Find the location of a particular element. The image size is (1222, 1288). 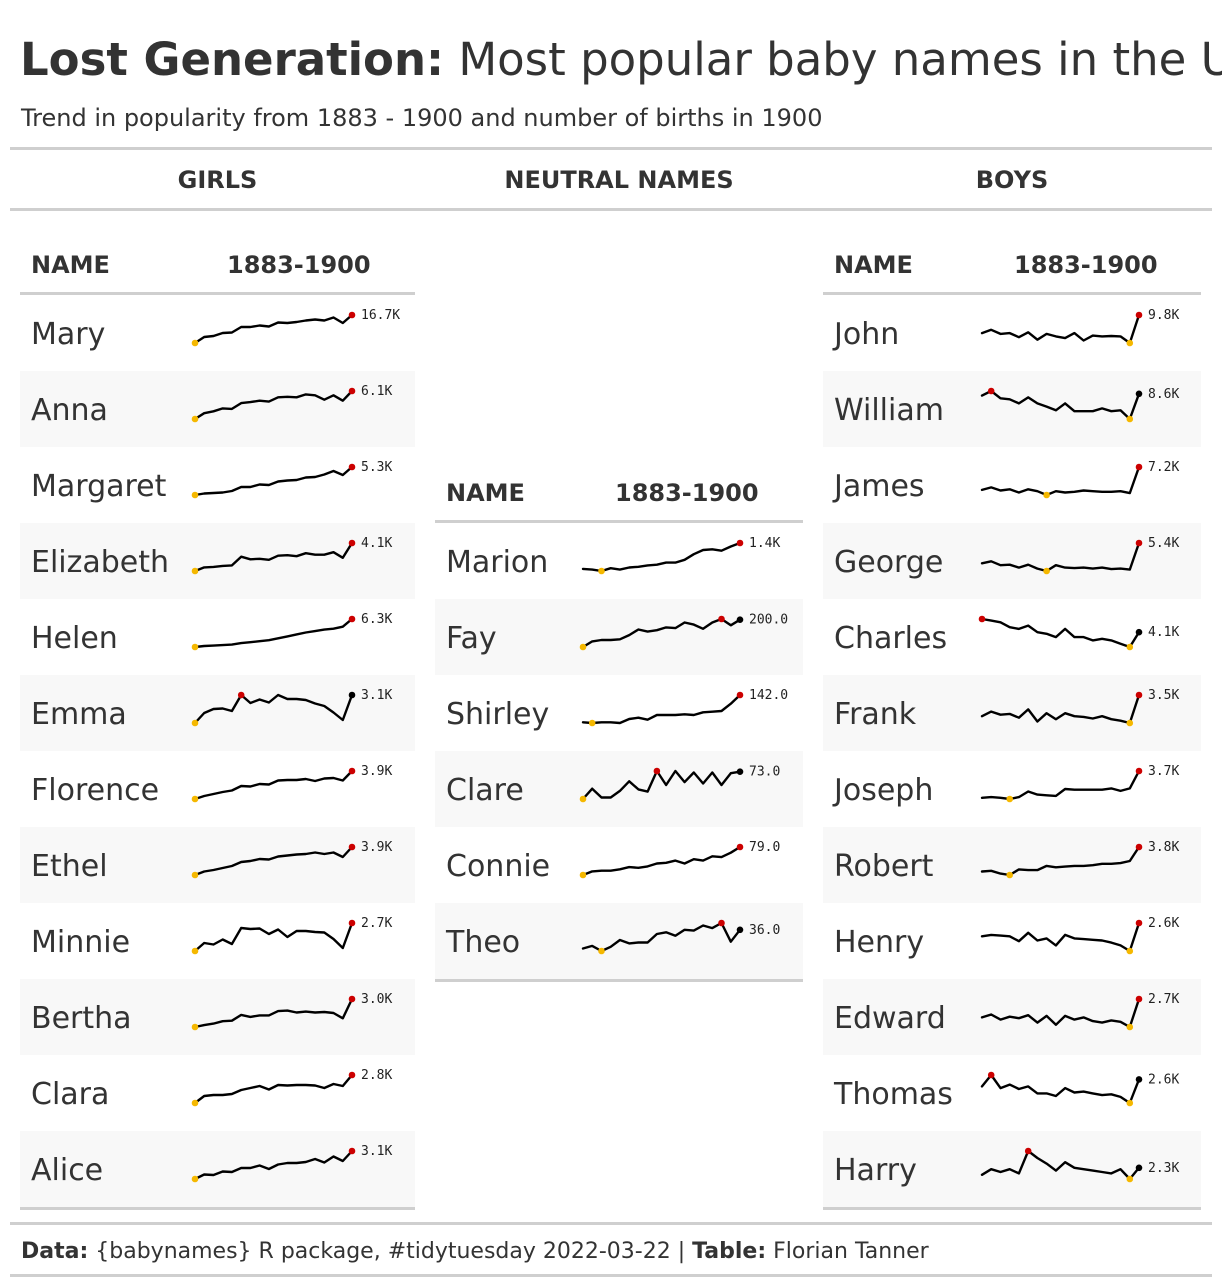

sparkline: 3.8K is located at coordinates (1079, 859).